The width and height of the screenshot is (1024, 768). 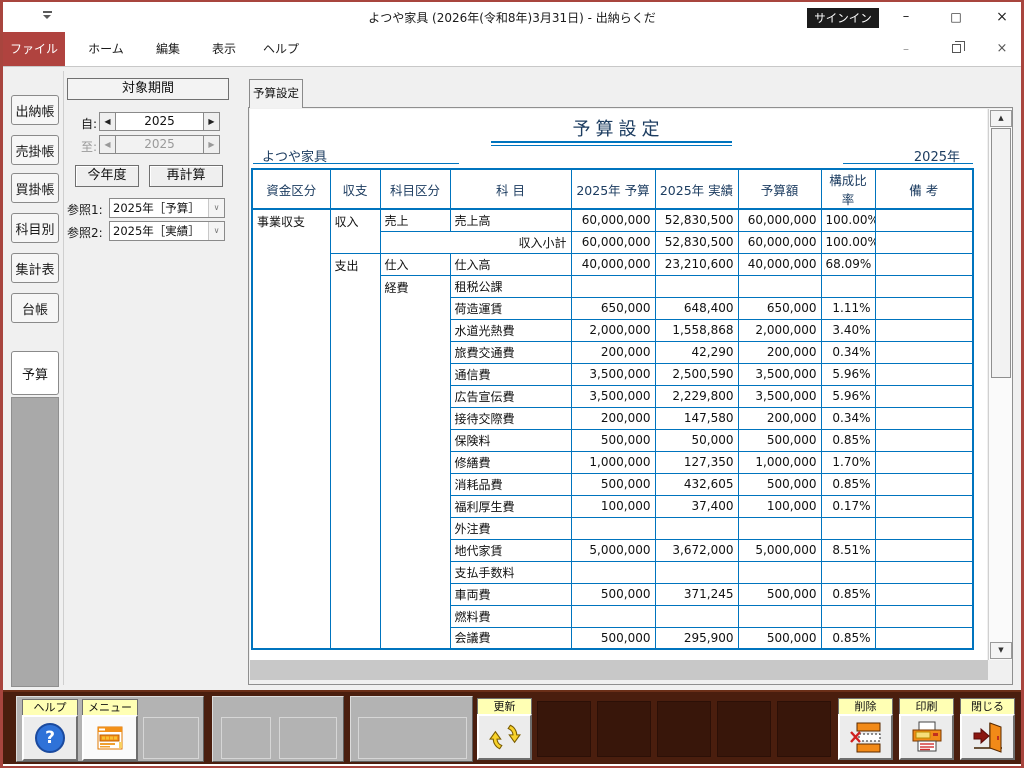 What do you see at coordinates (696, 418) in the screenshot?
I see `table-cell: 147,580` at bounding box center [696, 418].